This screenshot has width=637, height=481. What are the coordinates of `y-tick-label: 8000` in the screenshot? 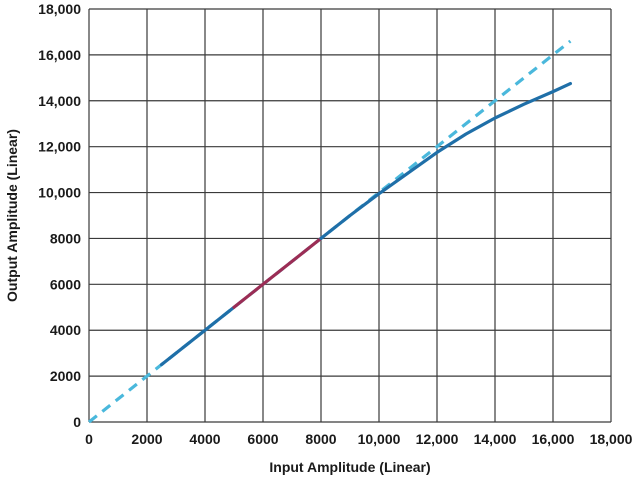 It's located at (65, 238).